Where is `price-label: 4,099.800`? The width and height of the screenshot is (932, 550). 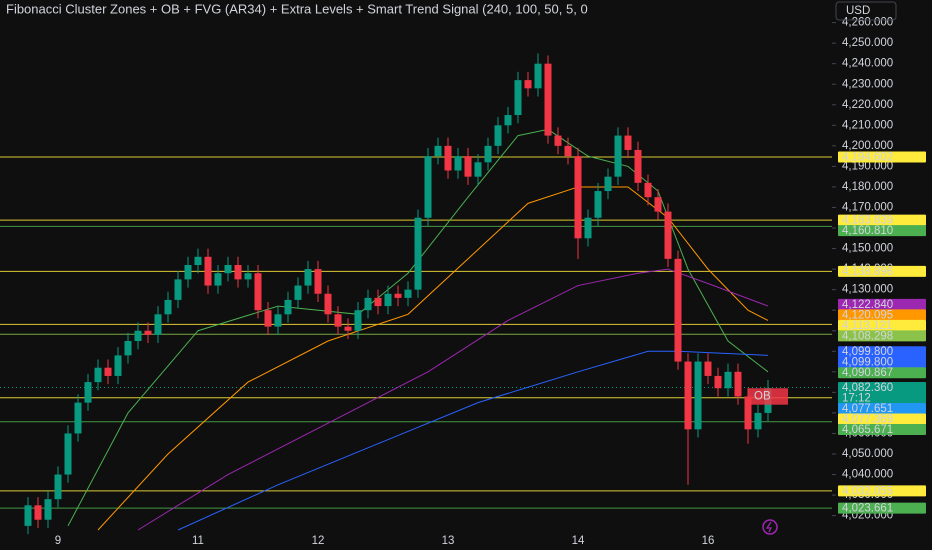
price-label: 4,099.800 is located at coordinates (867, 363).